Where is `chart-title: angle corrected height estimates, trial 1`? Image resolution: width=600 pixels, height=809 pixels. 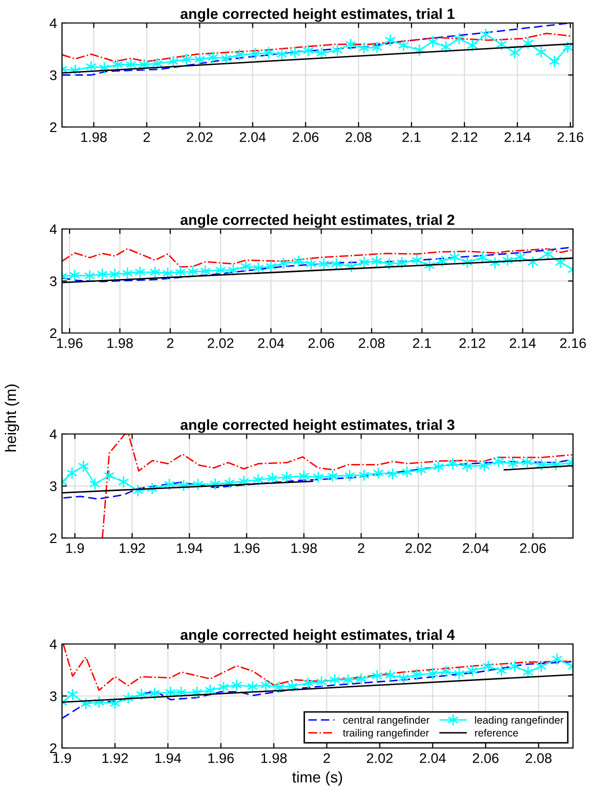 chart-title: angle corrected height estimates, trial 1 is located at coordinates (317, 15).